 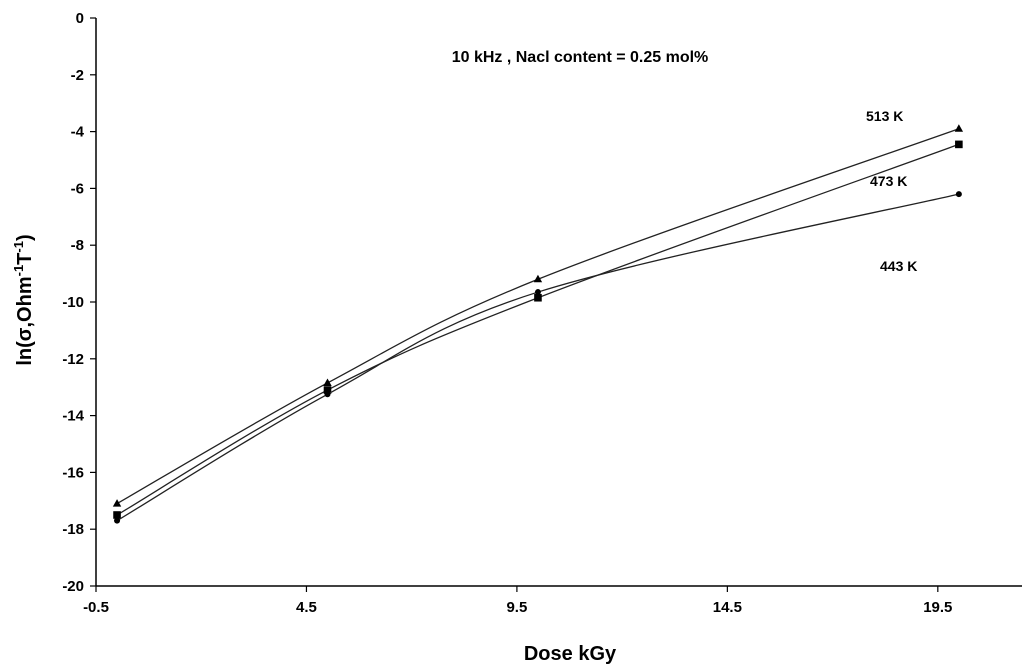 I want to click on y-tick-label: -2, so click(x=77, y=75).